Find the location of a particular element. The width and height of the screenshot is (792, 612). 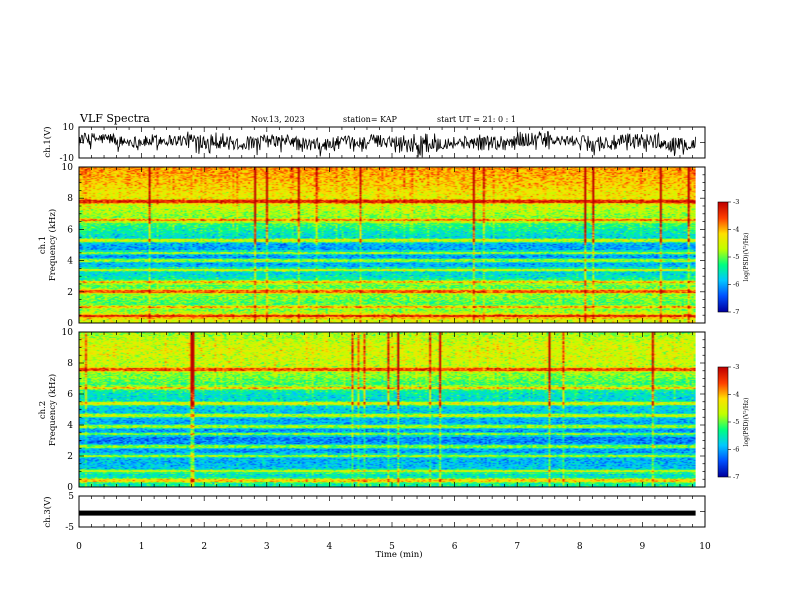

ch1-colorbar-label: log(PSD)(V²/Hz) is located at coordinates (746, 257).